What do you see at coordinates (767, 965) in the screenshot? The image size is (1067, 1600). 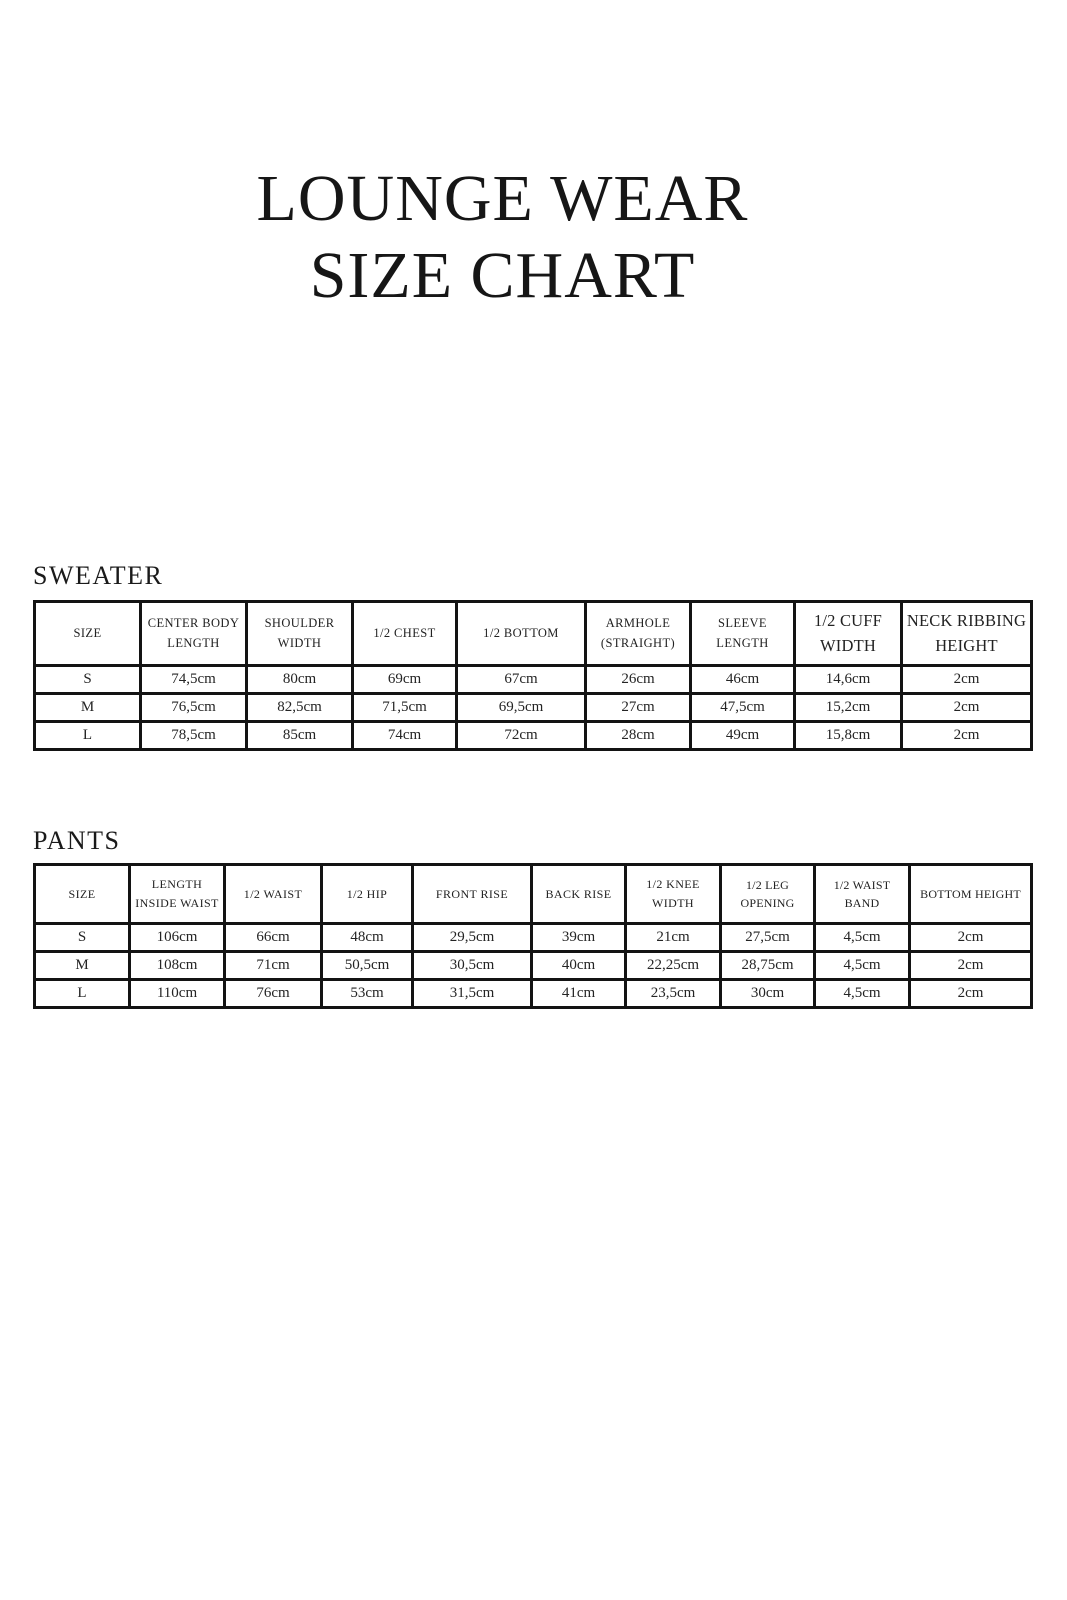 I see `size-cell: 28,75cm` at bounding box center [767, 965].